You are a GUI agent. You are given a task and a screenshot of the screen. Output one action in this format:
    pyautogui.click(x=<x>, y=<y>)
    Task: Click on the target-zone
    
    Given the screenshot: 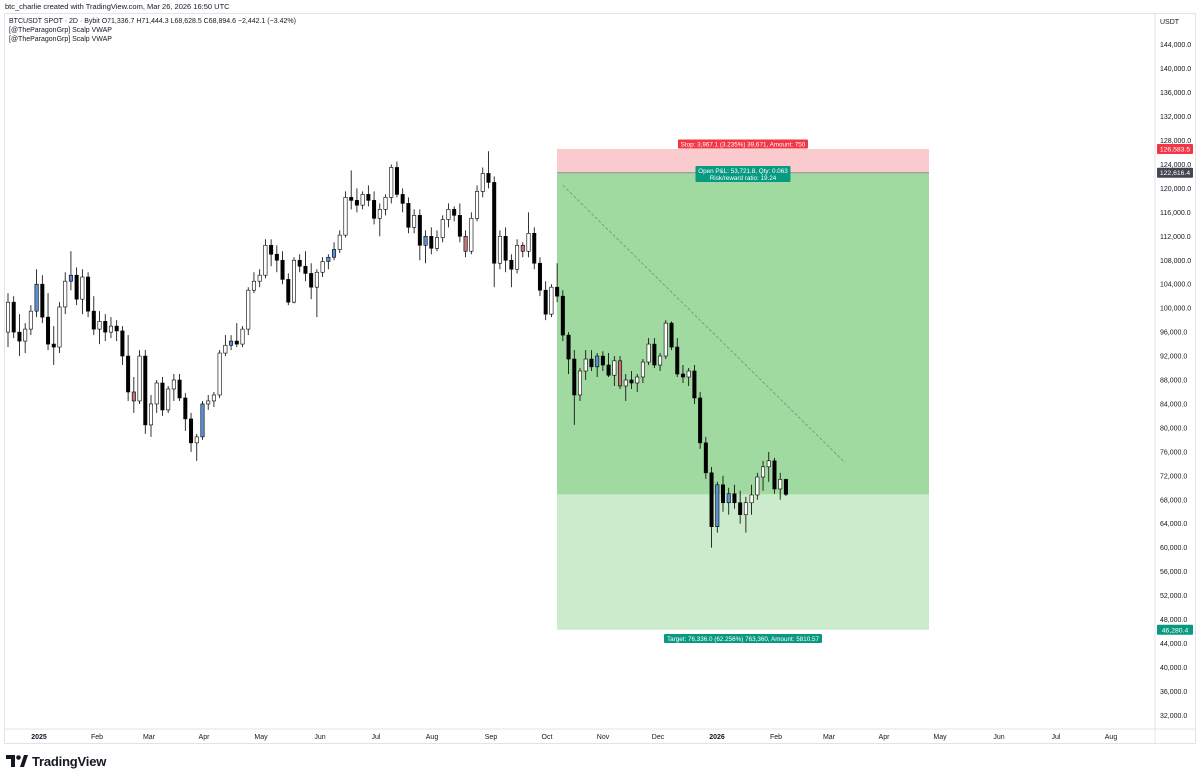 What is the action you would take?
    pyautogui.click(x=743, y=562)
    